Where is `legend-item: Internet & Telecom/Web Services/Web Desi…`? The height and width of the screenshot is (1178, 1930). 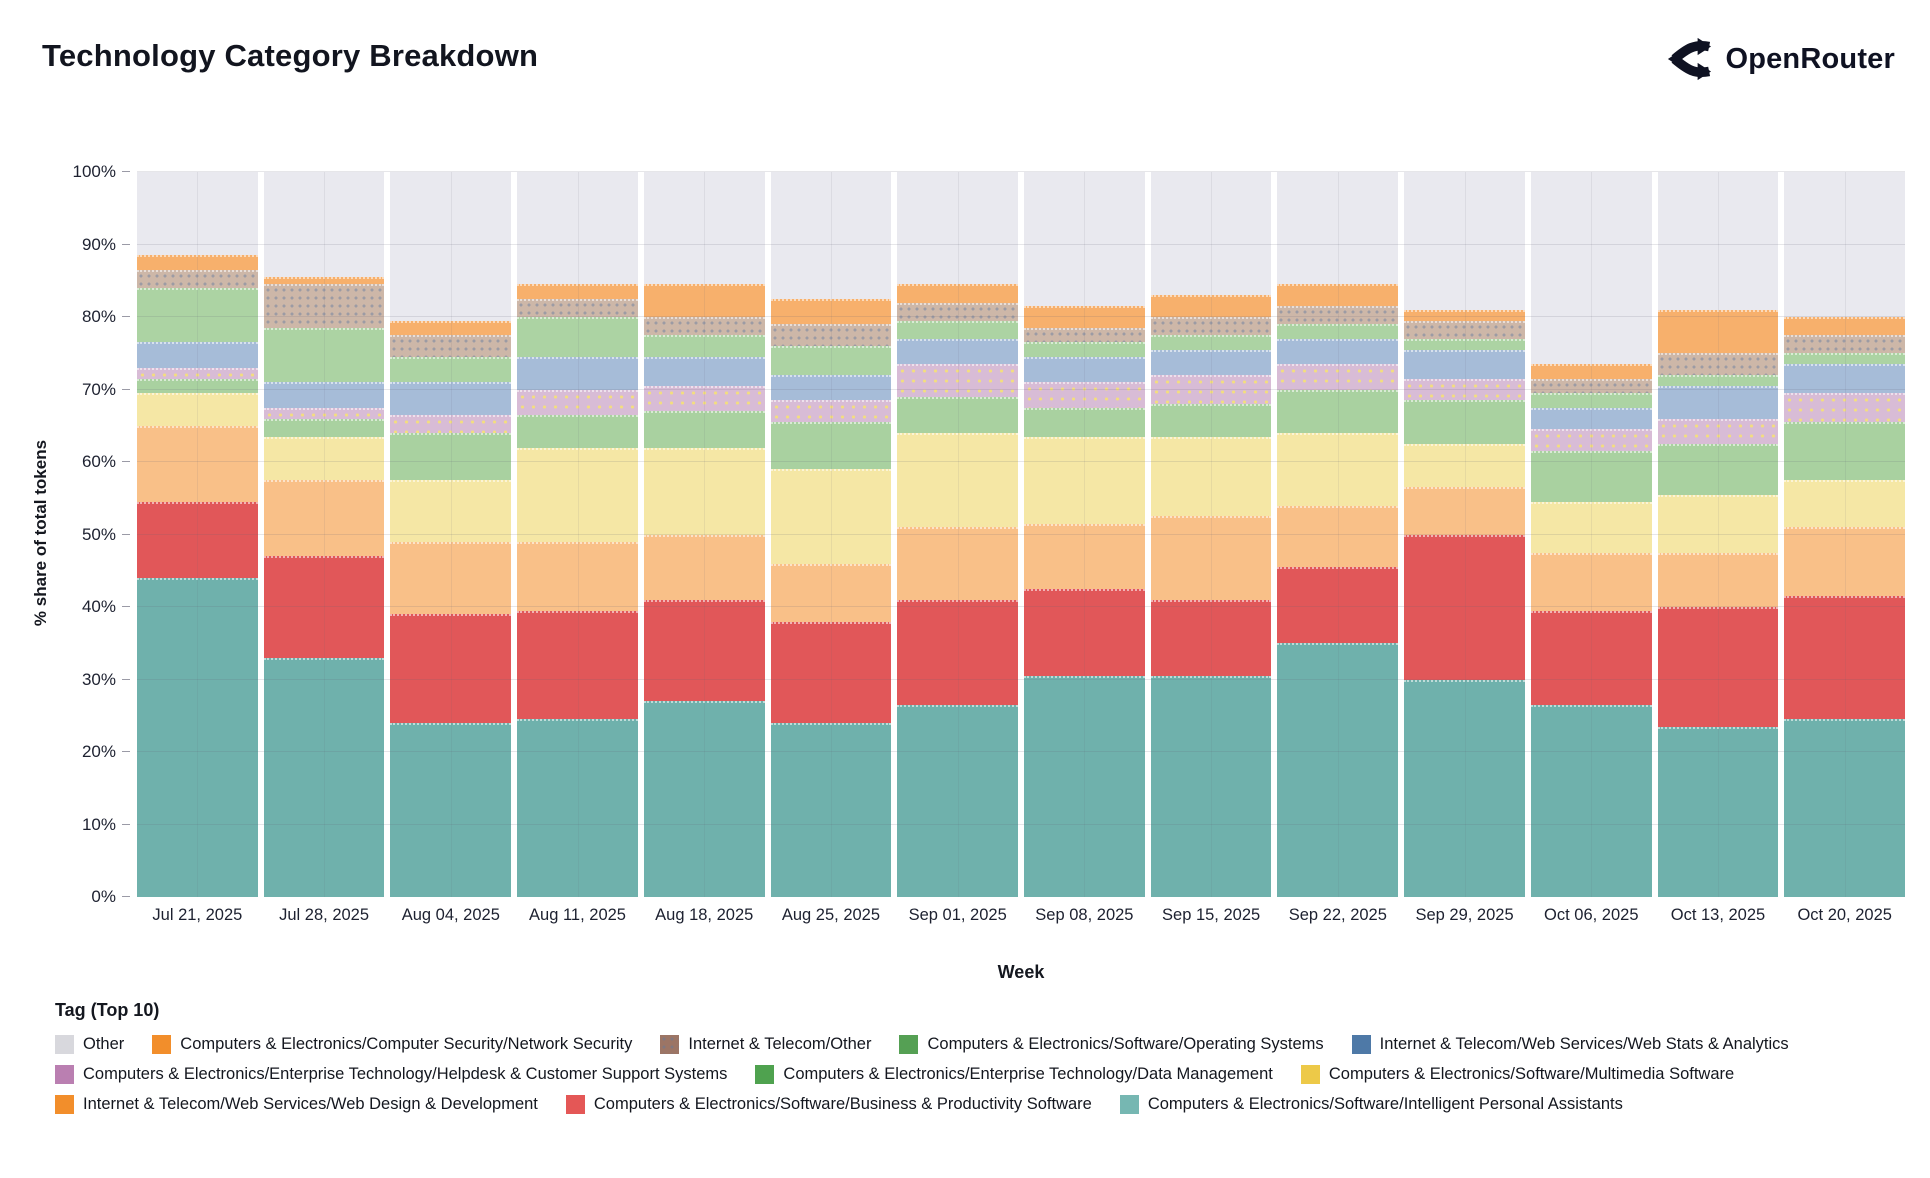
legend-item: Internet & Telecom/Web Services/Web Desi… is located at coordinates (296, 1104).